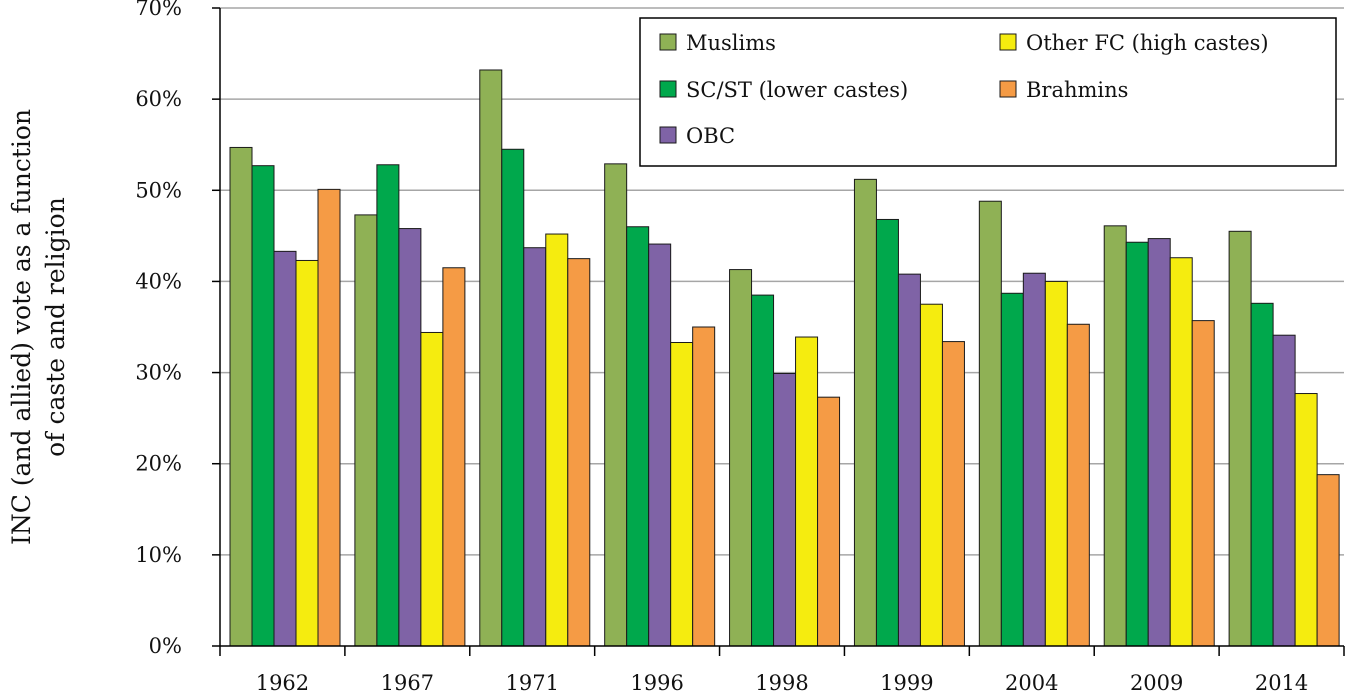 This screenshot has width=1347, height=698. Describe the element at coordinates (763, 470) in the screenshot. I see `bar-sc-st-lower-castes--1998` at that location.